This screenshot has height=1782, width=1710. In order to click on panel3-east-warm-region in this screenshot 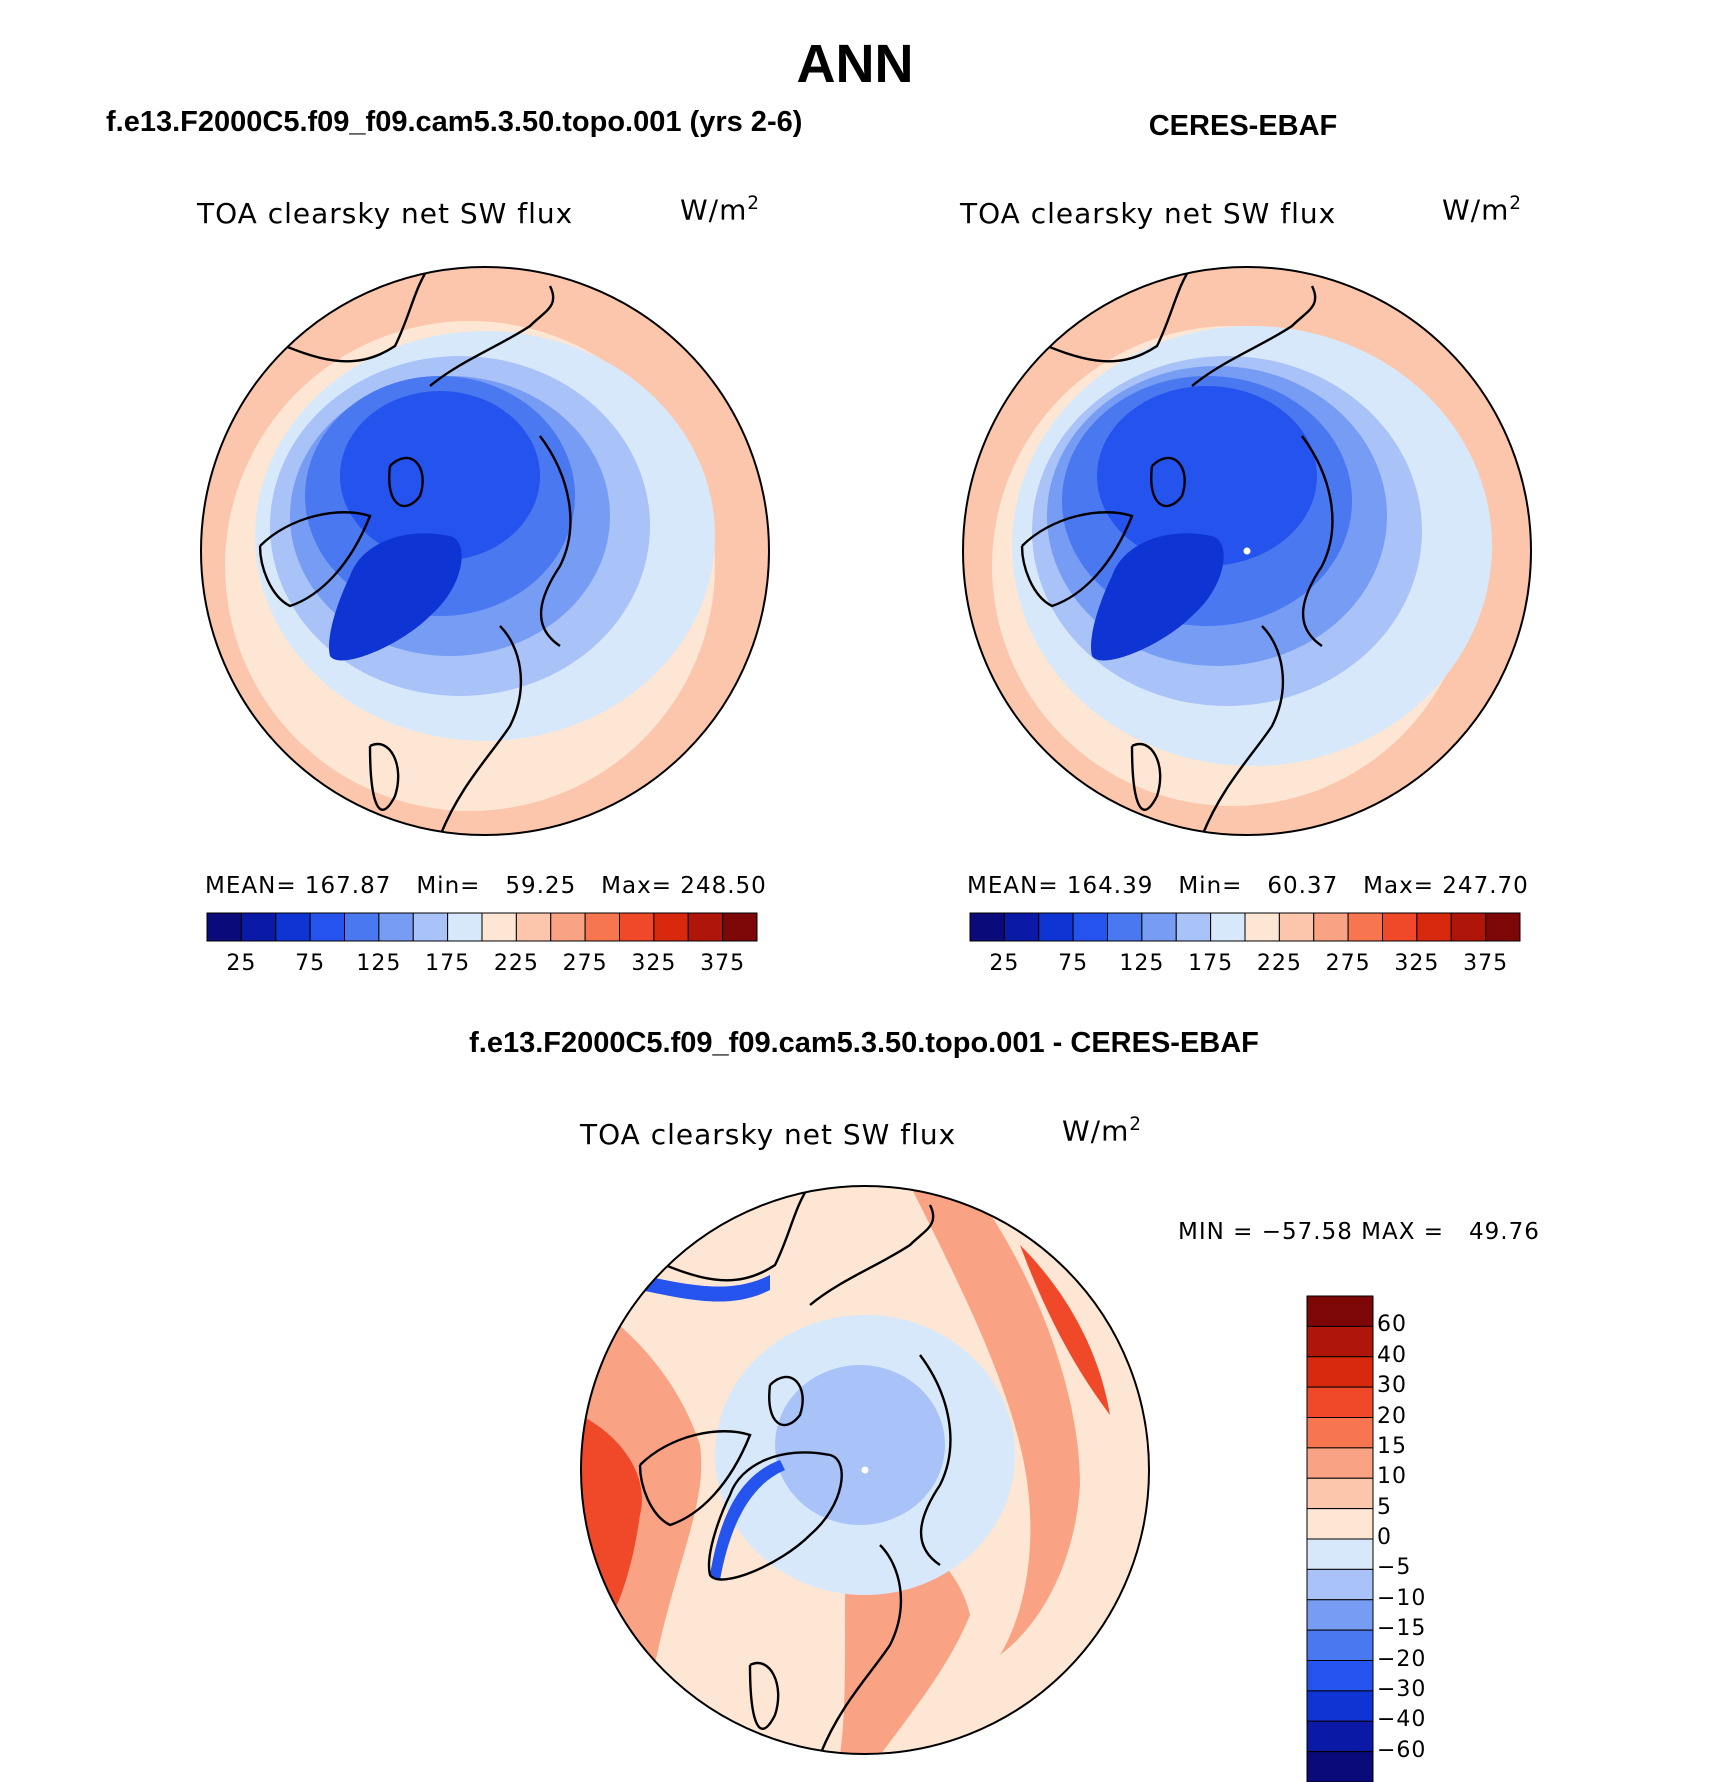, I will do `click(995, 1420)`.